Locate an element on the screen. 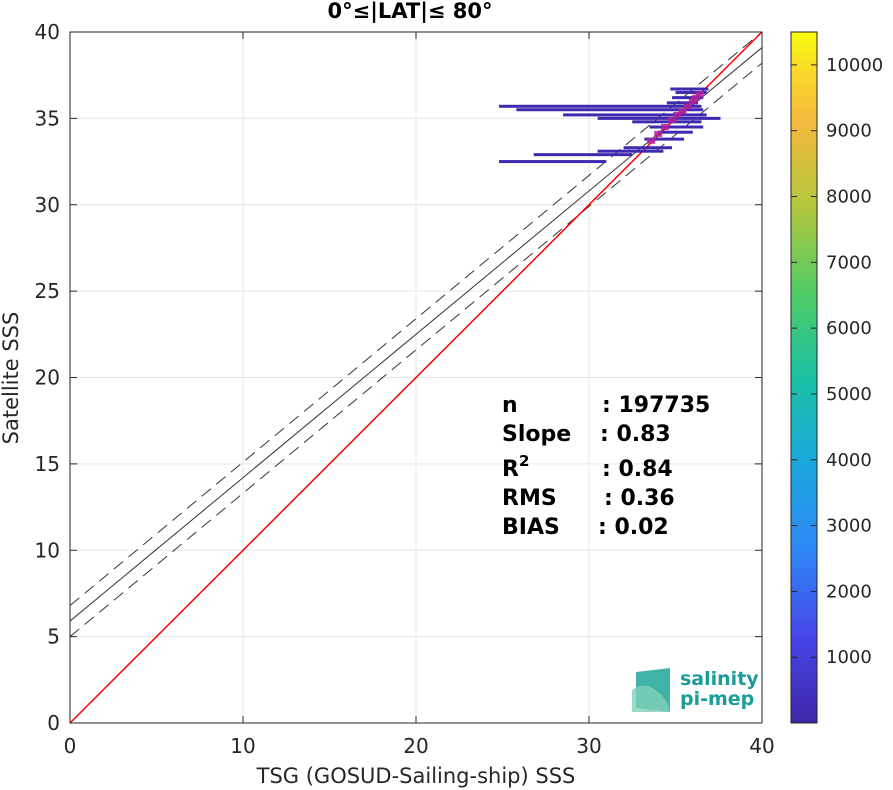 The height and width of the screenshot is (790, 893). colorbar-tick-label: 9000 is located at coordinates (849, 131).